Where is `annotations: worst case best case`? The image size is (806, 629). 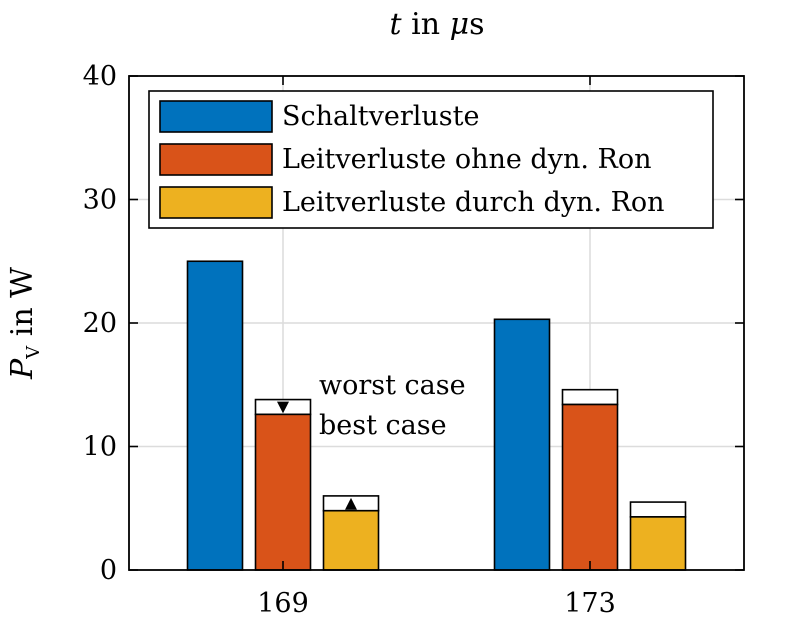 annotations: worst case best case is located at coordinates (392, 405).